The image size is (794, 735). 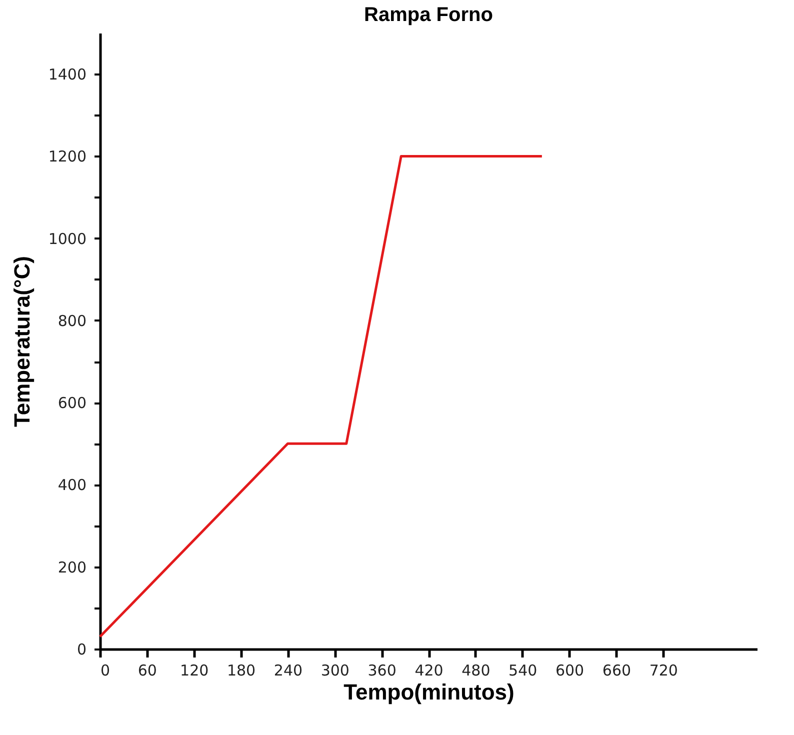 What do you see at coordinates (428, 15) in the screenshot?
I see `chart-title: Rampa Forno` at bounding box center [428, 15].